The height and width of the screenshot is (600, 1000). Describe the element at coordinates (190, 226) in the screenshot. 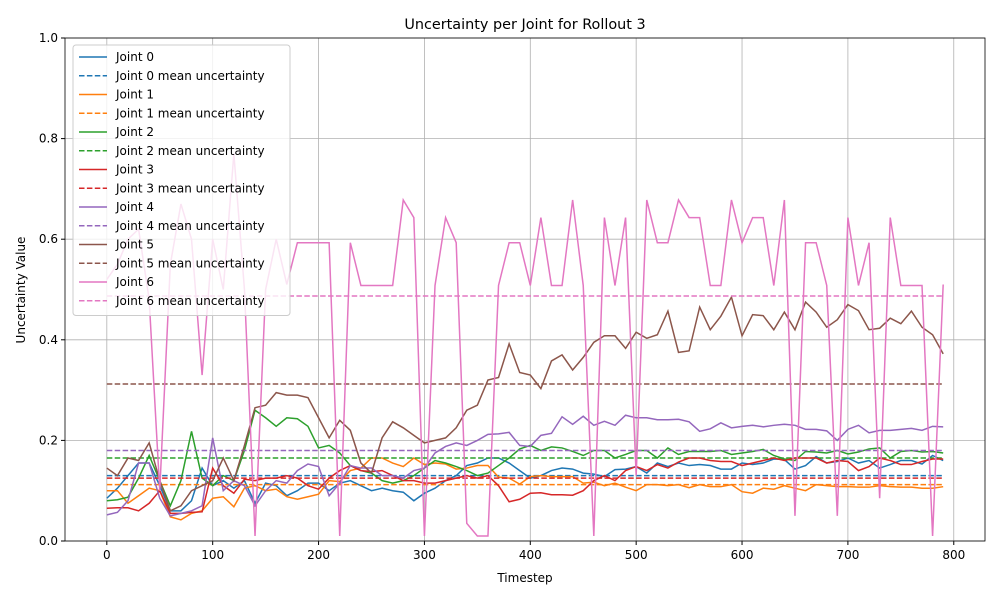

I see `legend-label: Joint 4 mean uncertainty` at that location.